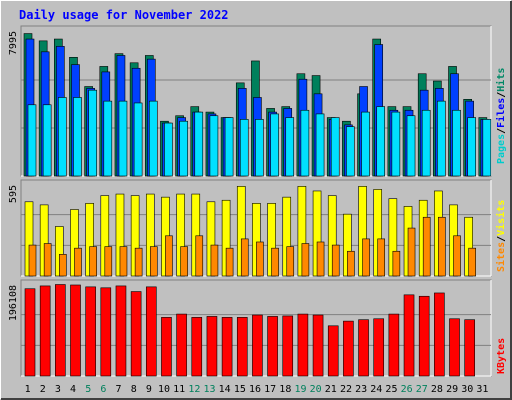 The image size is (512, 400). What do you see at coordinates (13, 43) in the screenshot?
I see `top-panel-max-label: 7995` at bounding box center [13, 43].